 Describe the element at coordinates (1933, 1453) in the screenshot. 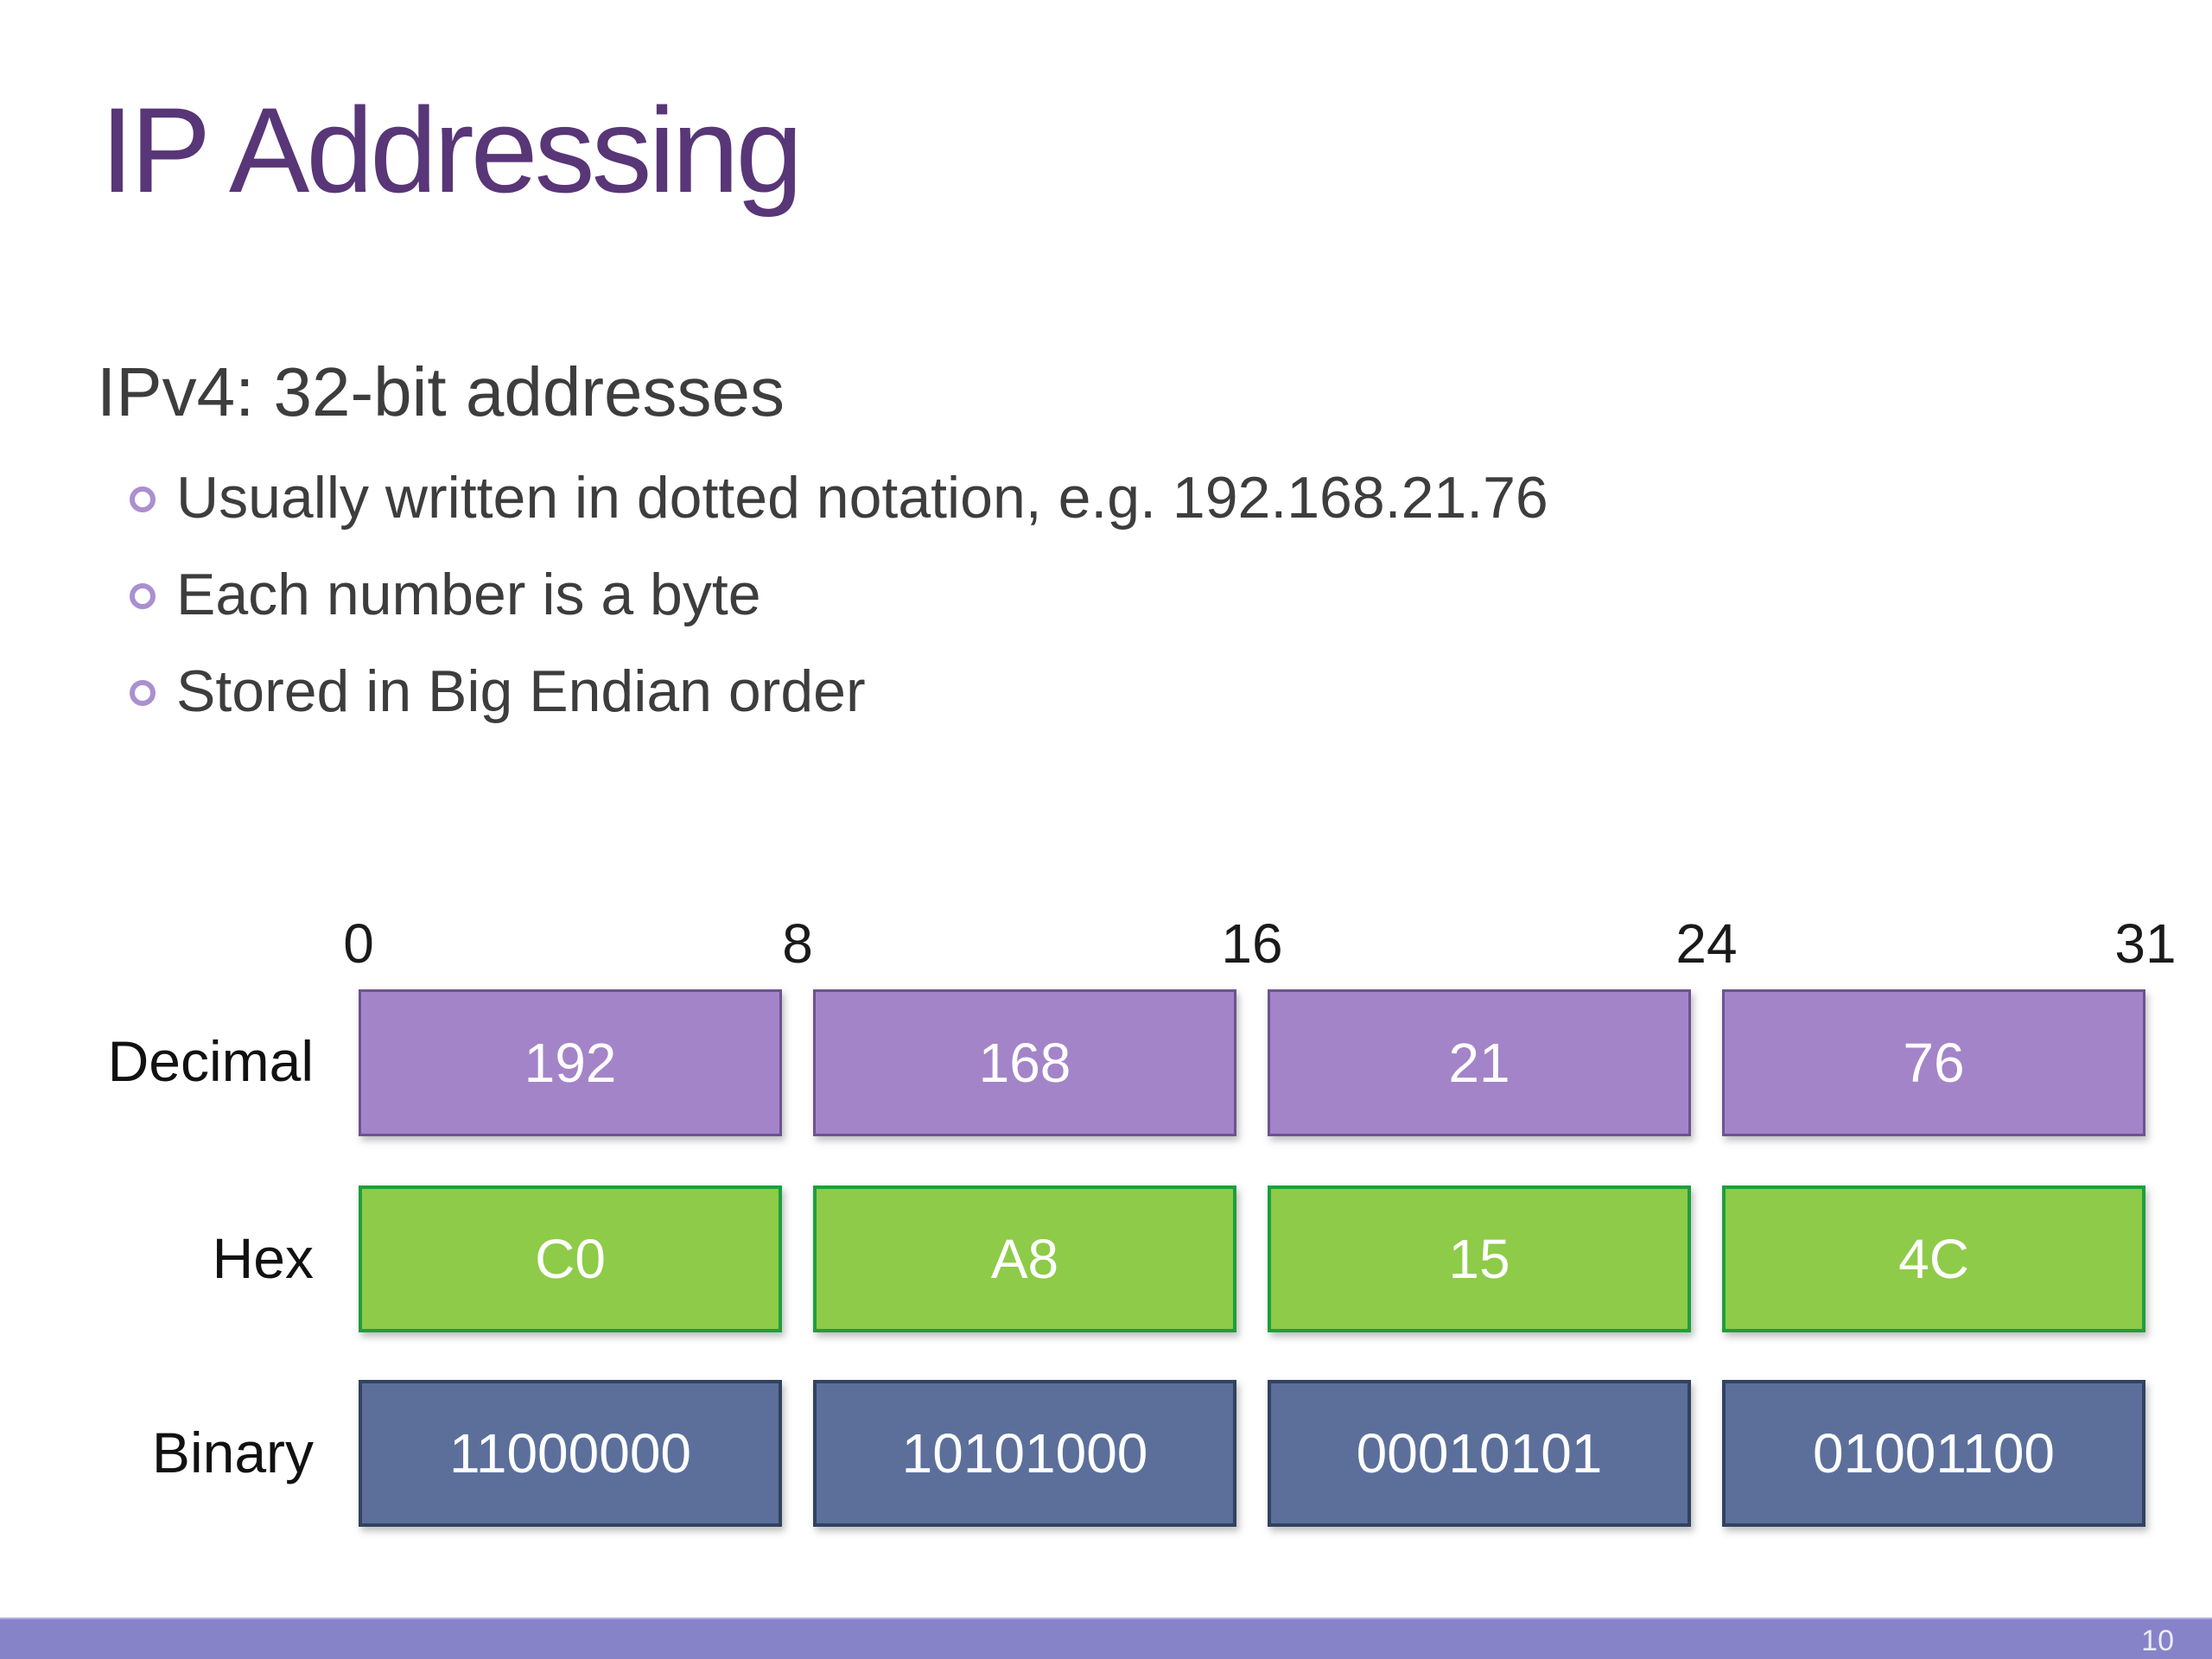

I see `binary-cell-4: 01001100` at that location.